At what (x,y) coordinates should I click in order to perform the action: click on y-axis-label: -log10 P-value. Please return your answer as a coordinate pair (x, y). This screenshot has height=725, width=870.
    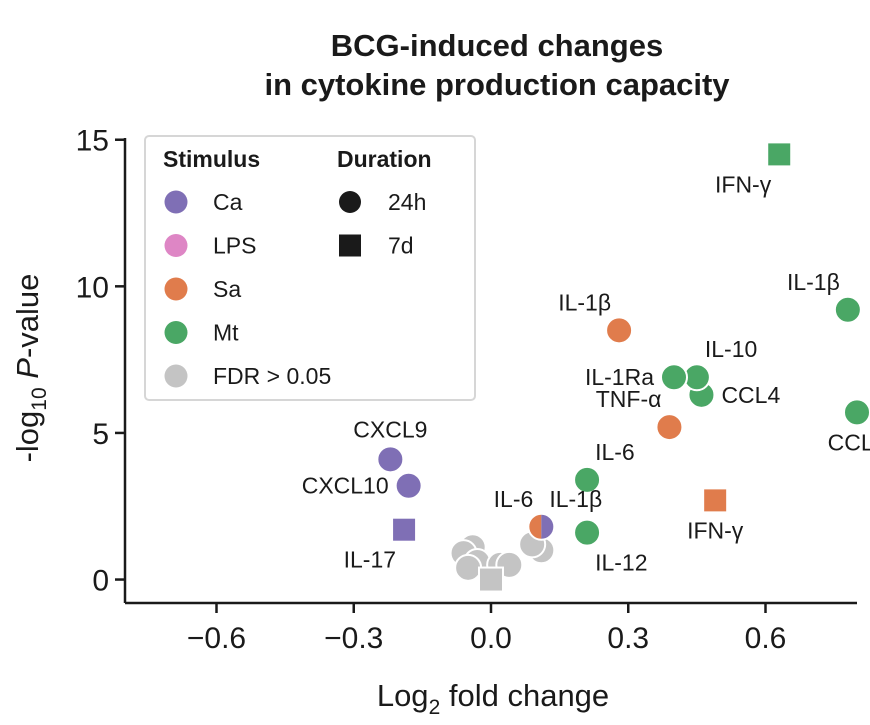
    Looking at the image, I should click on (30, 368).